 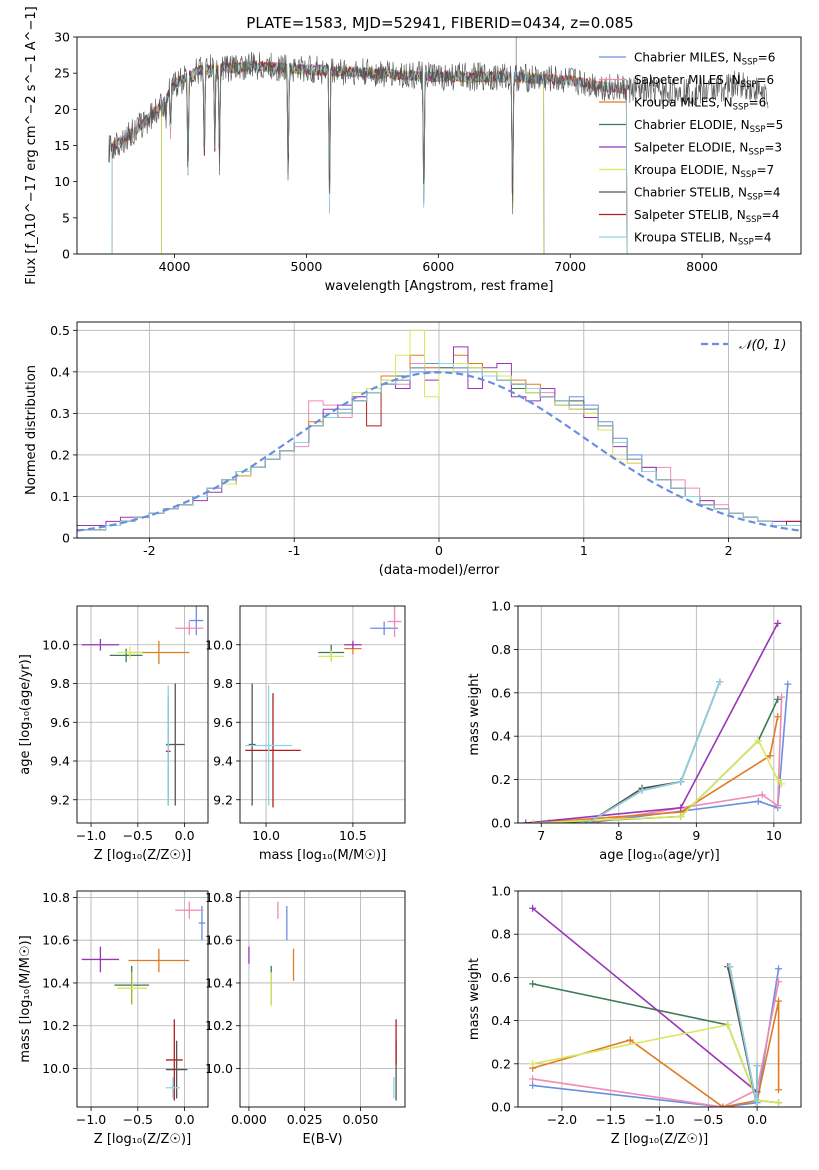 I want to click on histogram-kroupa_stelib, so click(x=439, y=450).